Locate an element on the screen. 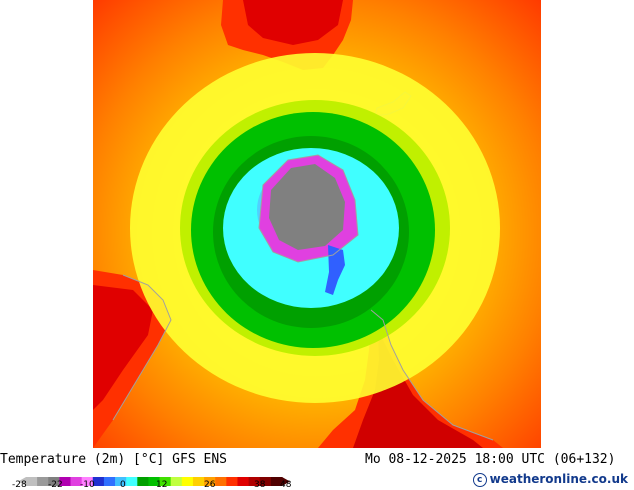 The image size is (634, 490). legend-tick: 0 is located at coordinates (123, 485).